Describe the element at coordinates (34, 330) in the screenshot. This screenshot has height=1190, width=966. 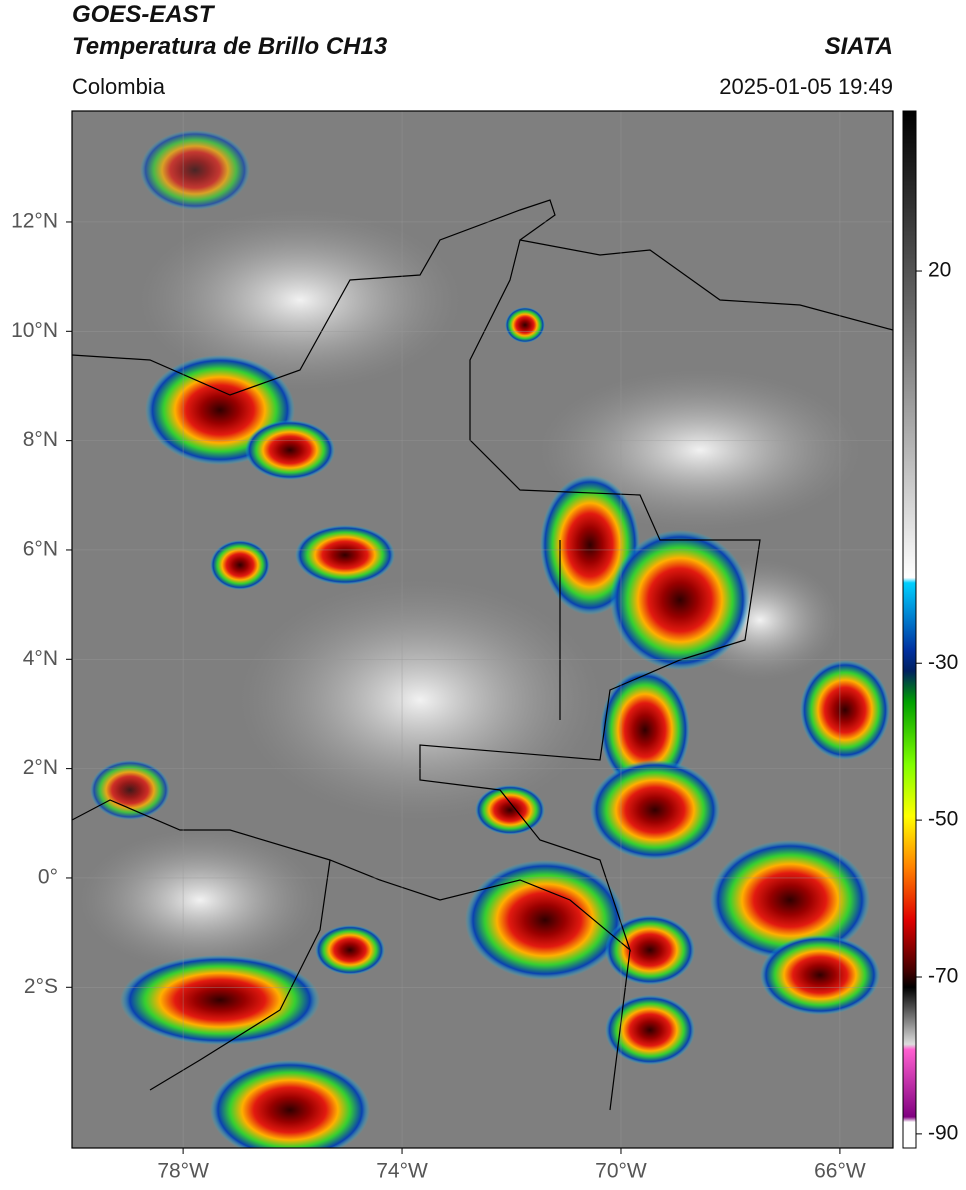
I see `lat-label: 10°N` at that location.